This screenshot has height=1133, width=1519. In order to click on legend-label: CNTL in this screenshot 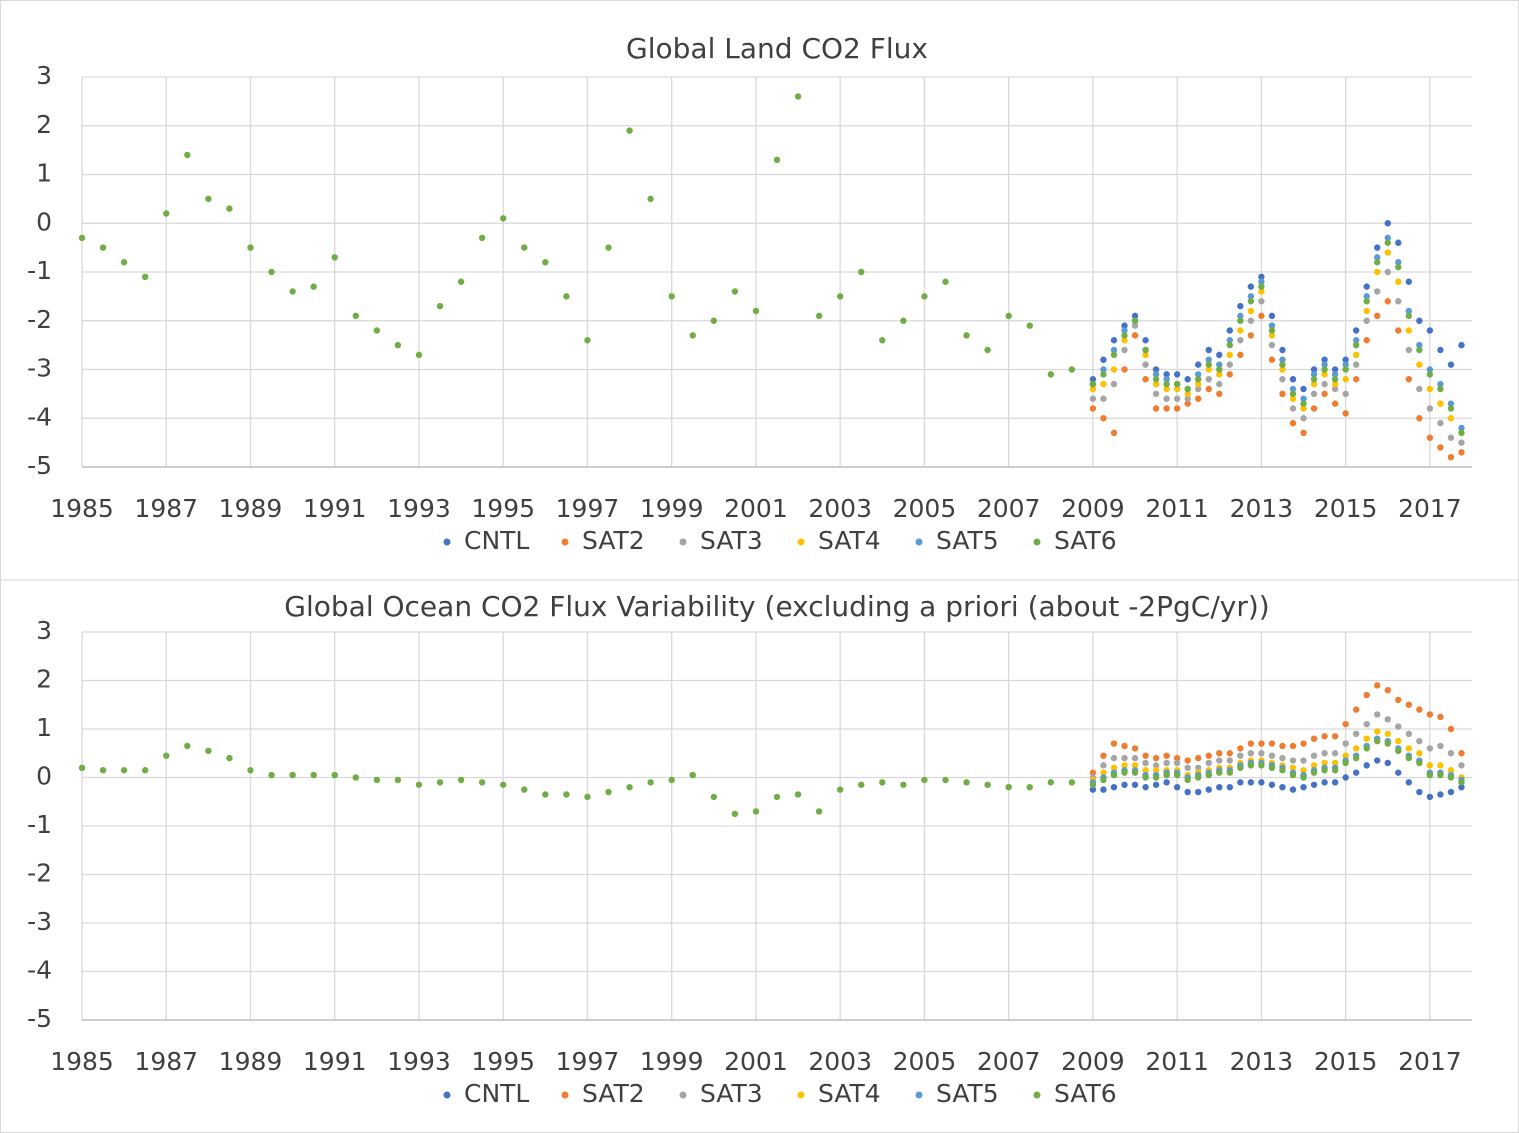, I will do `click(496, 1093)`.